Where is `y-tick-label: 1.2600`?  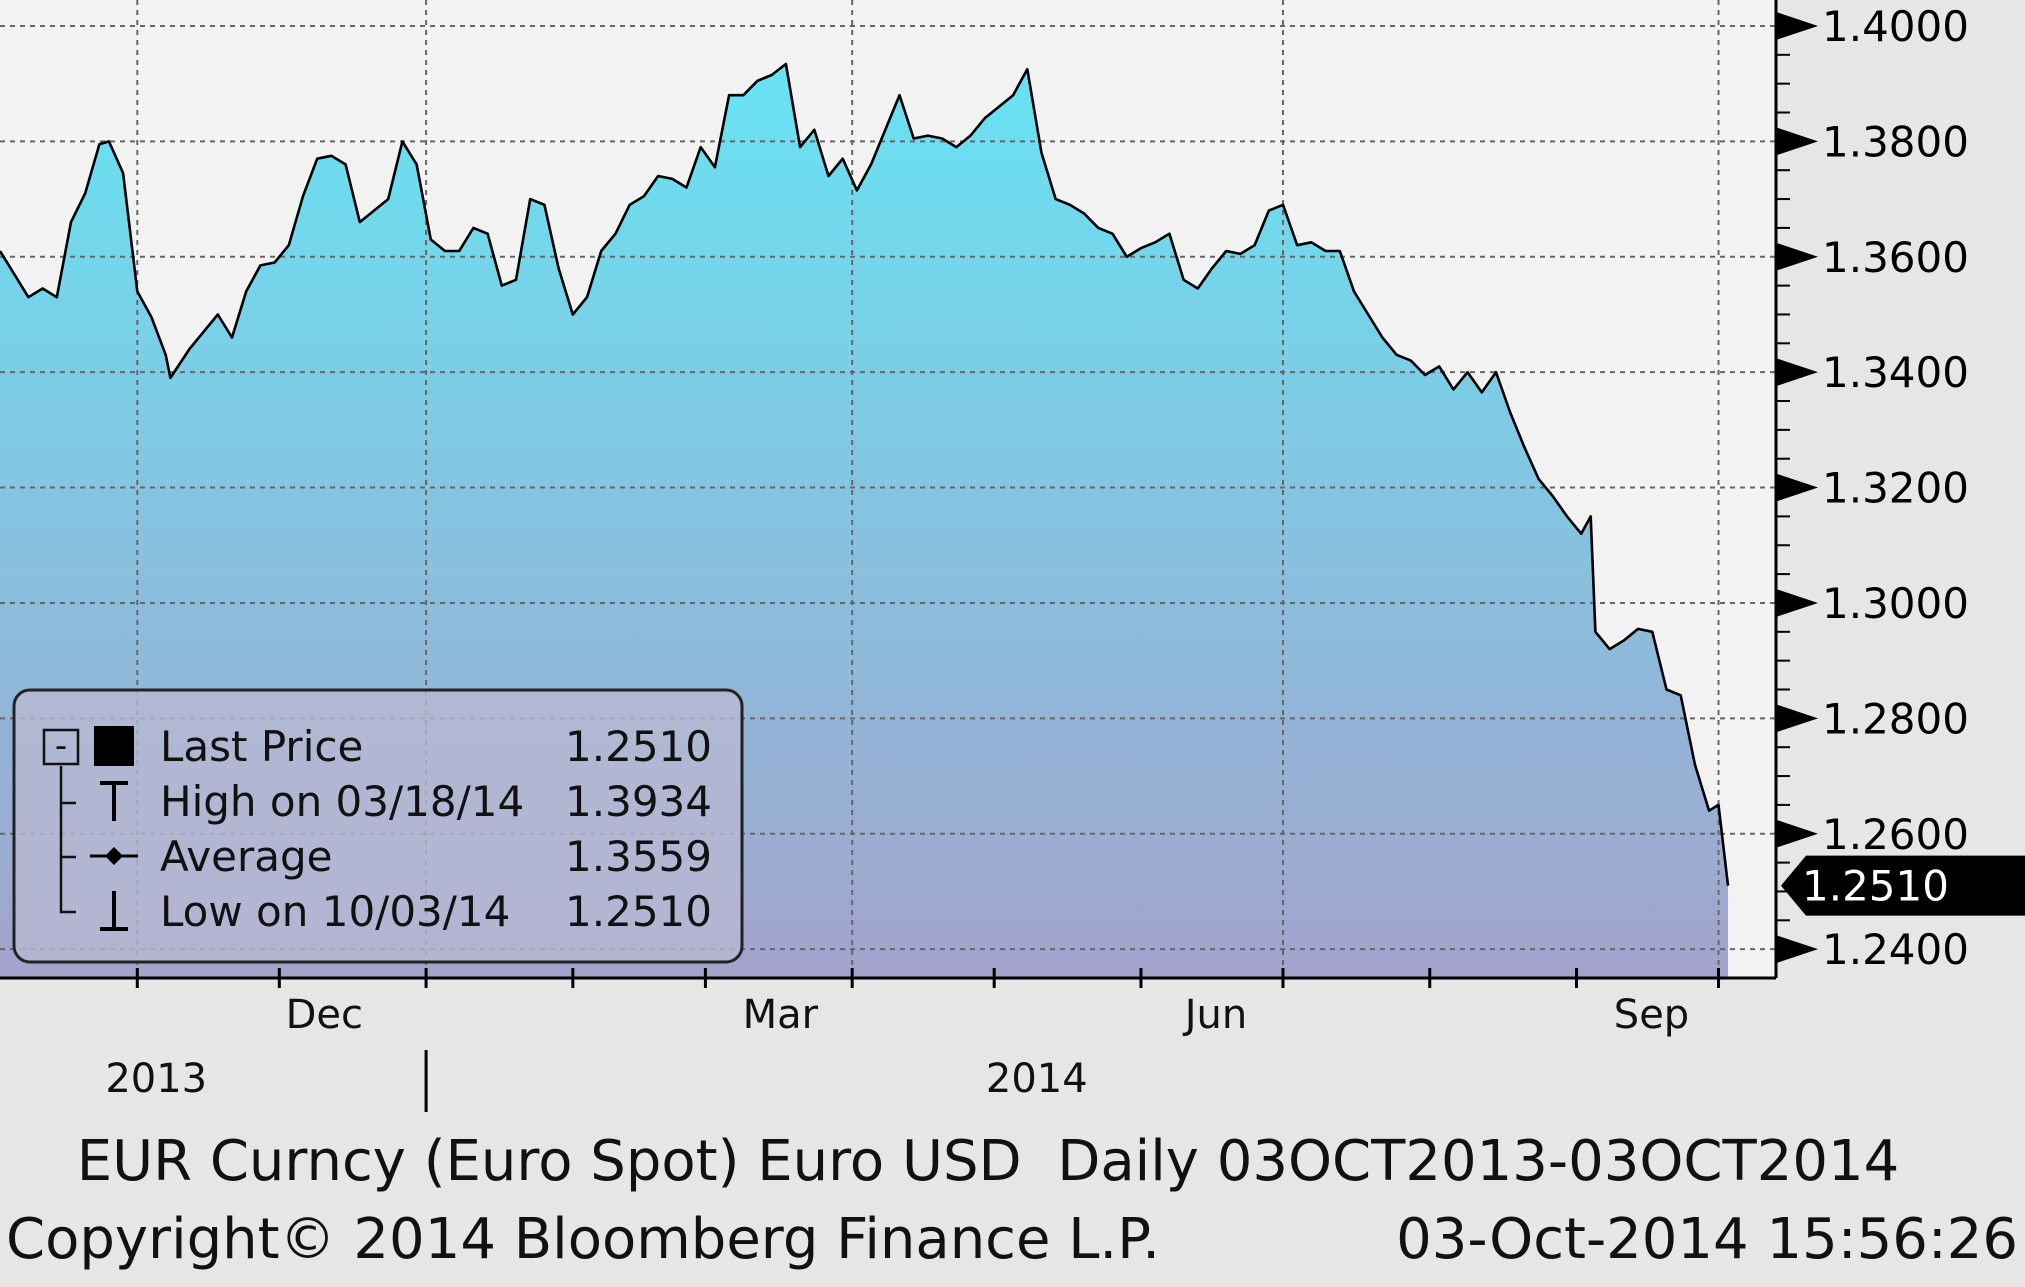
y-tick-label: 1.2600 is located at coordinates (1895, 834).